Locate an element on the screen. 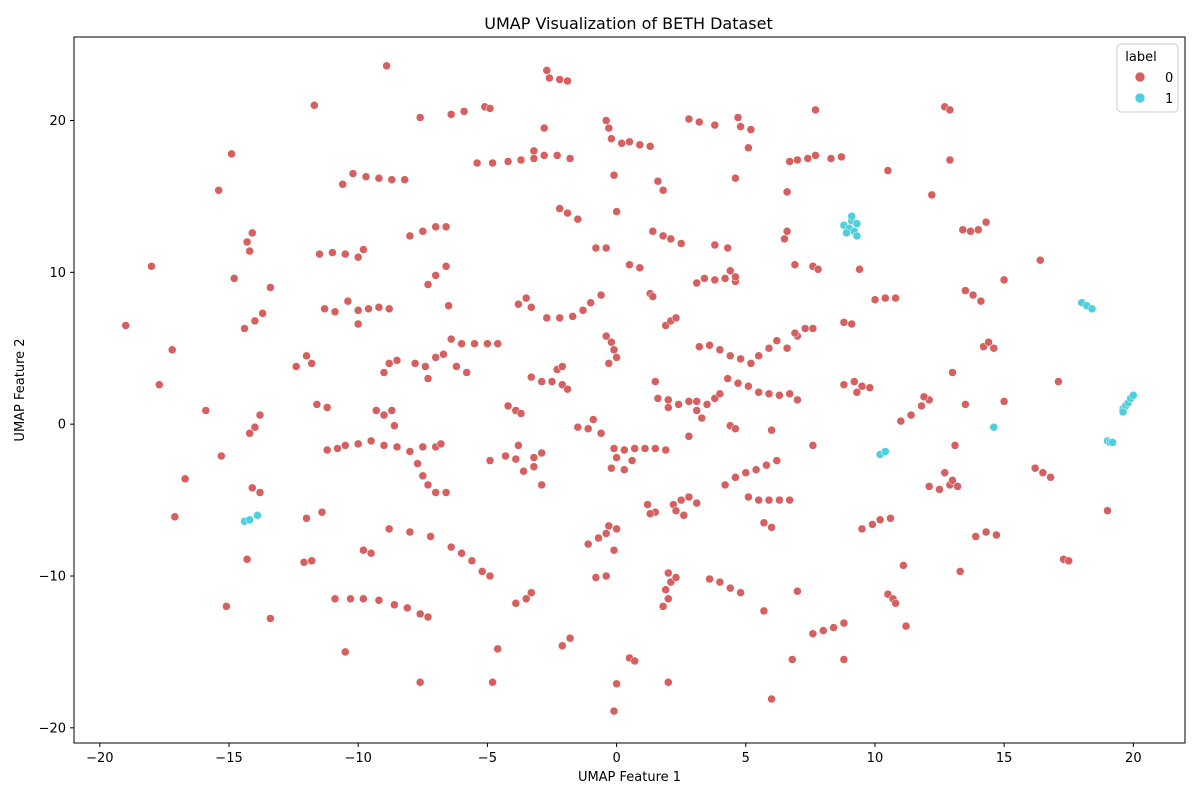 The height and width of the screenshot is (800, 1200). x-axis-label: UMAP Feature 1 is located at coordinates (629, 777).